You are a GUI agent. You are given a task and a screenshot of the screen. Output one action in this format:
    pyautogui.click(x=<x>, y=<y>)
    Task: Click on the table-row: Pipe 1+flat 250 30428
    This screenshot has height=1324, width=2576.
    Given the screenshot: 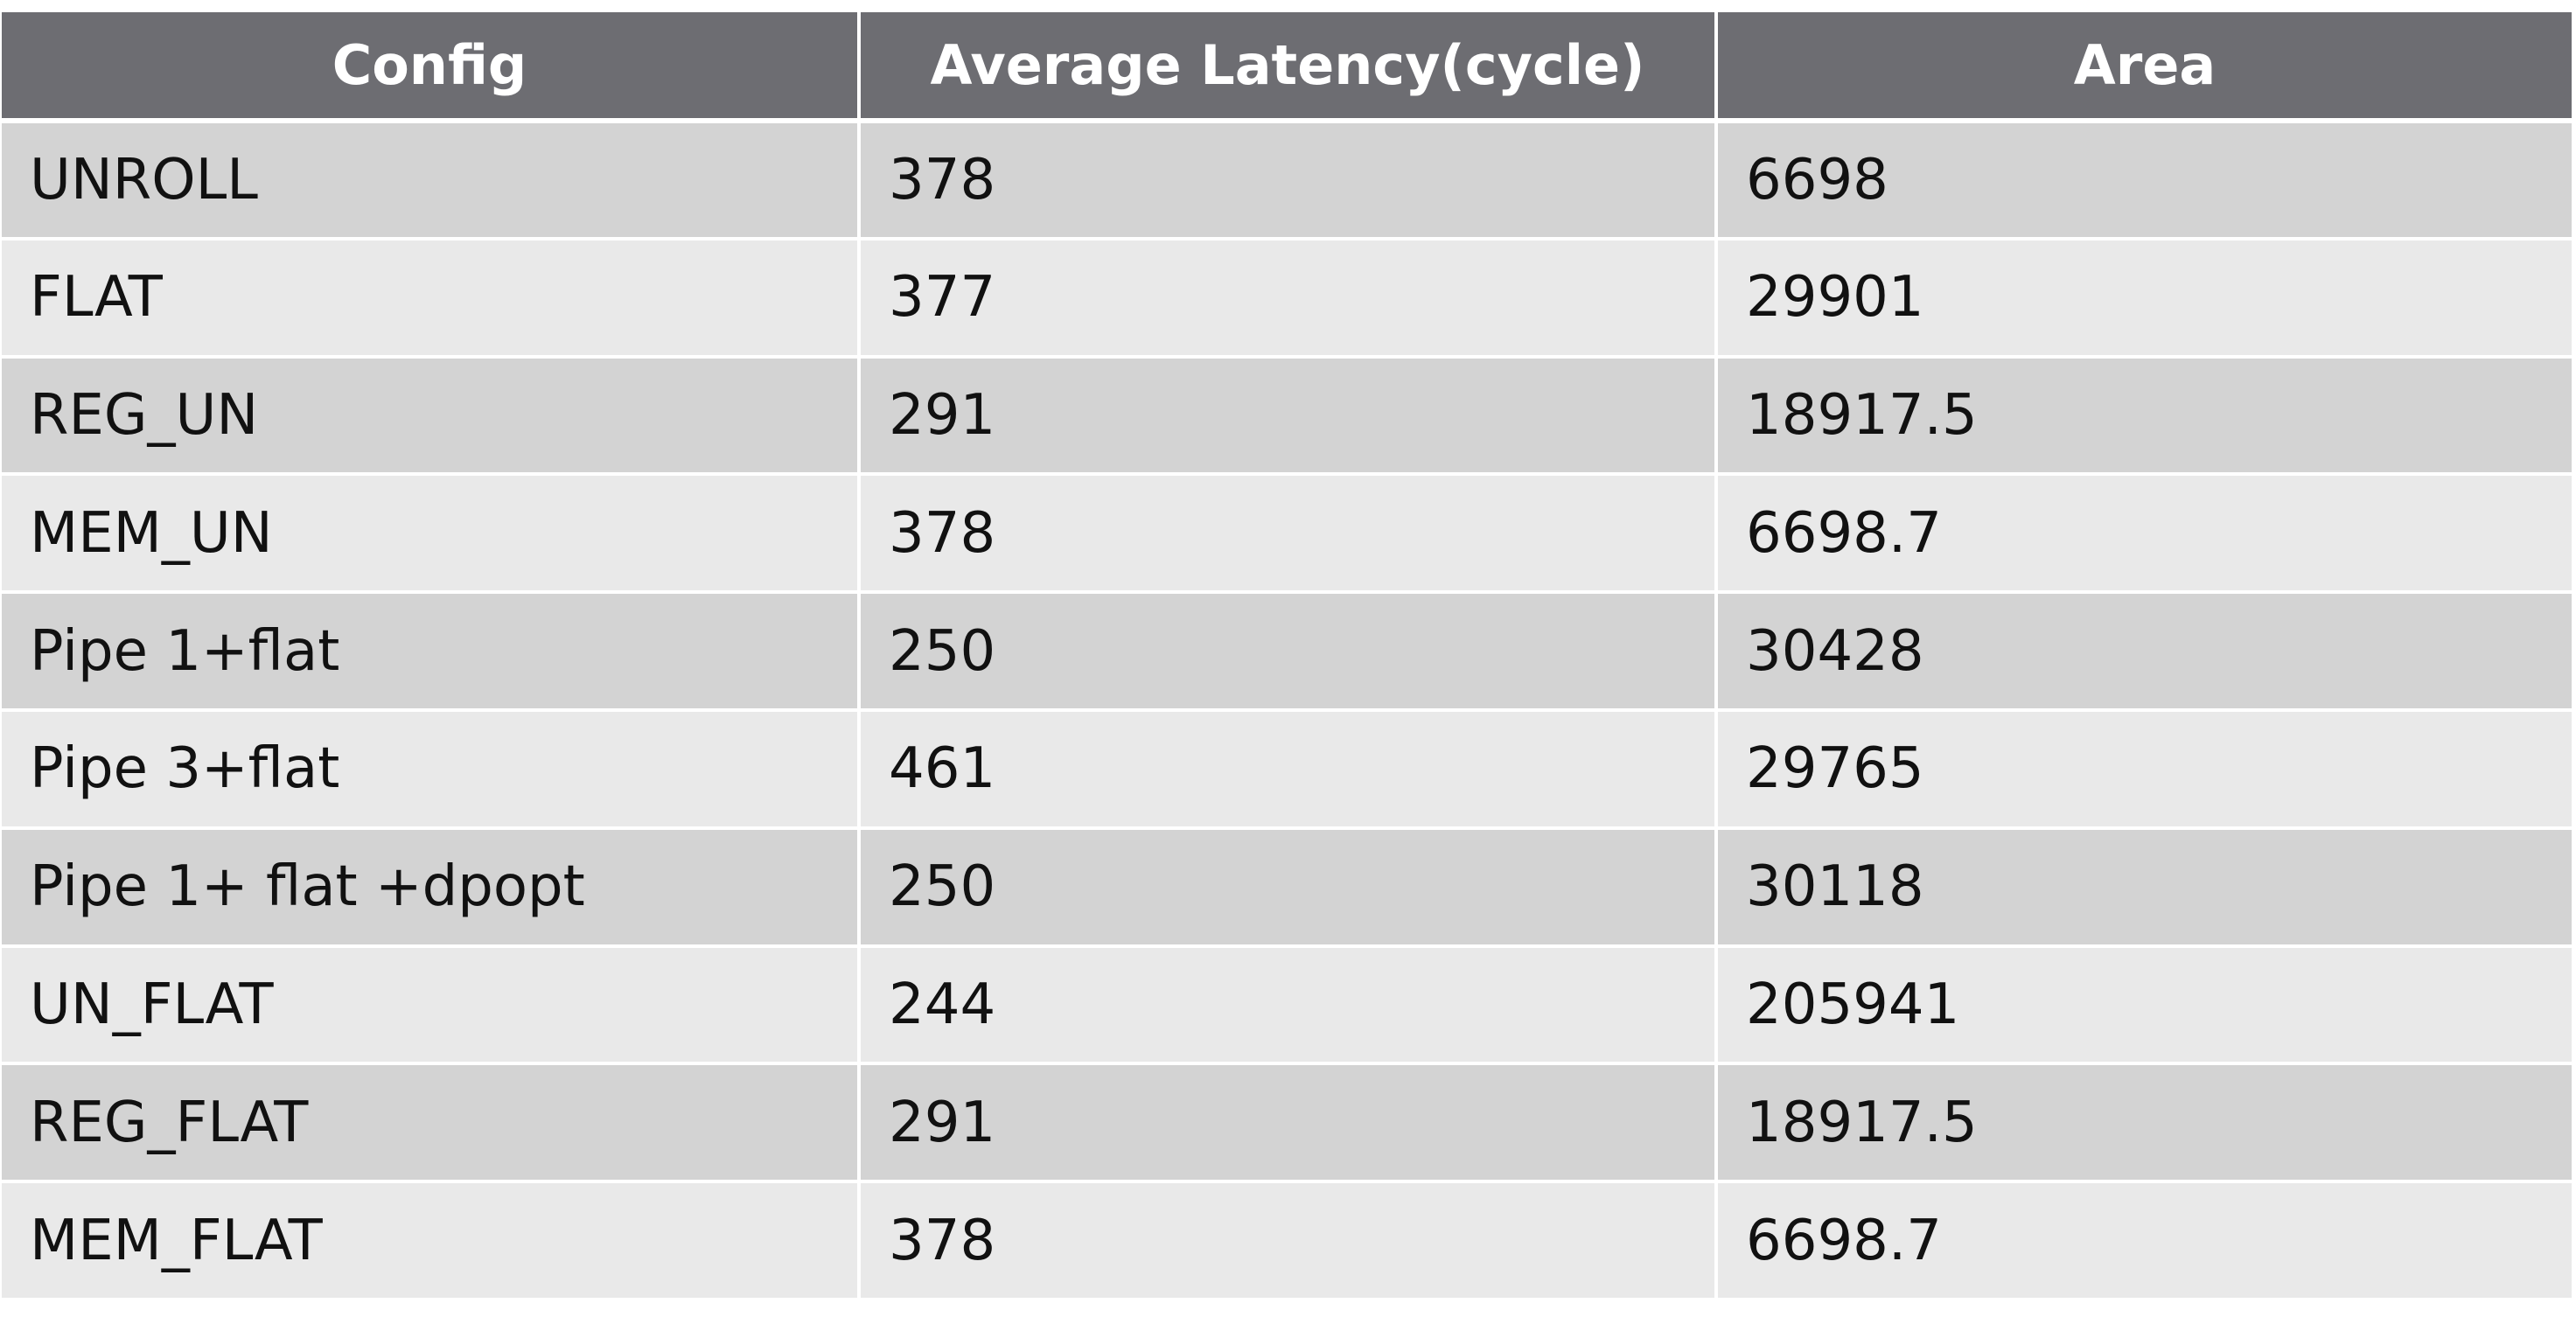 What is the action you would take?
    pyautogui.click(x=1287, y=651)
    